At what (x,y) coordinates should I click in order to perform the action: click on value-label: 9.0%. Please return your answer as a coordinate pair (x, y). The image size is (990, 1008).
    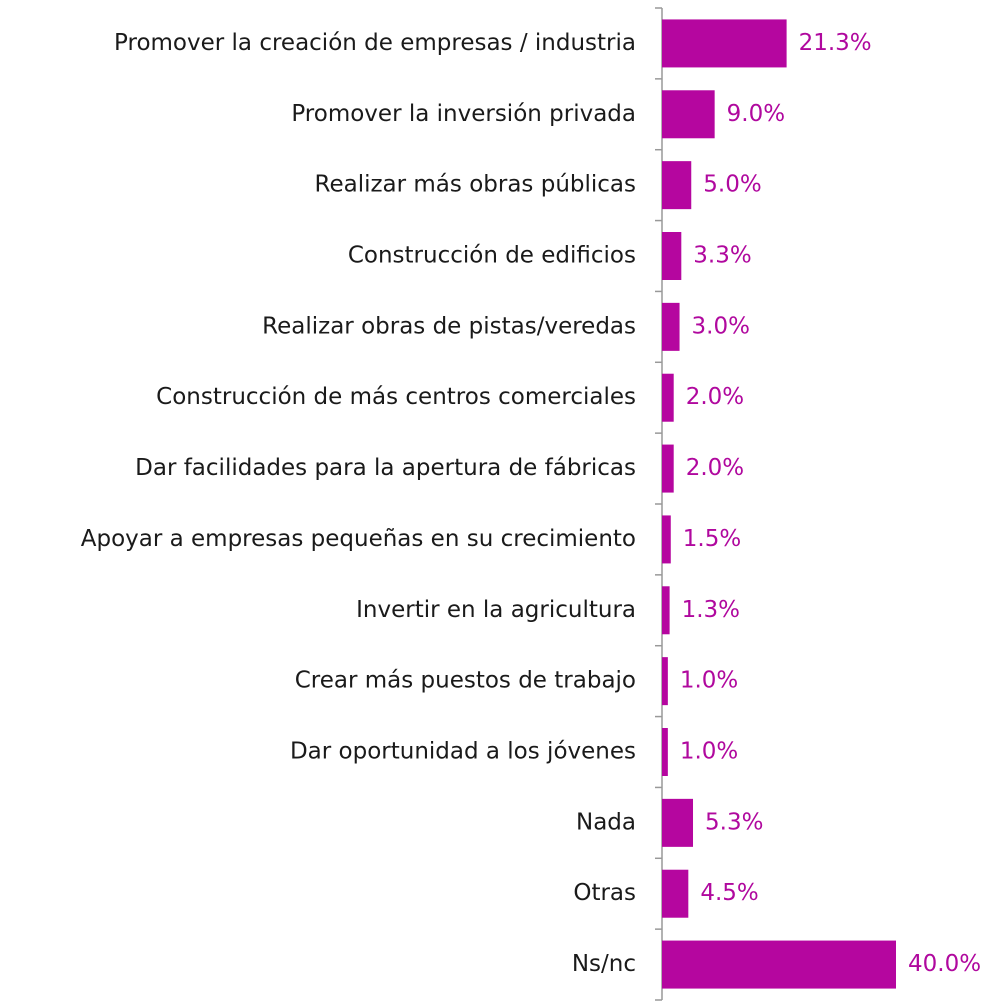
    Looking at the image, I should click on (756, 114).